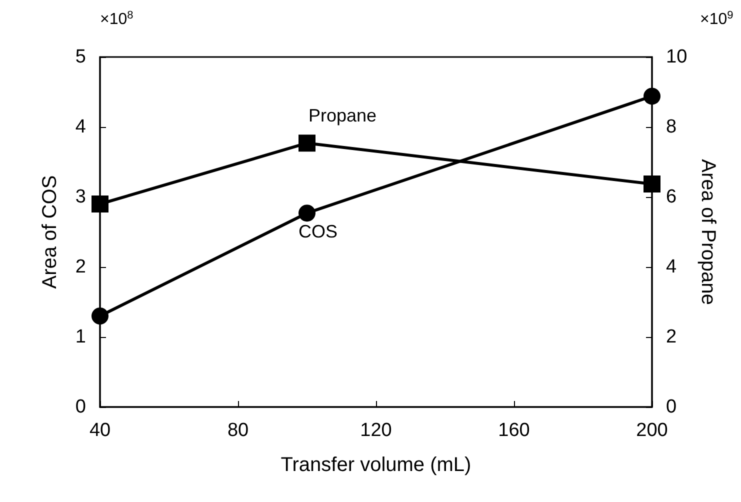  I want to click on y-tick-label: 2, so click(80, 267).